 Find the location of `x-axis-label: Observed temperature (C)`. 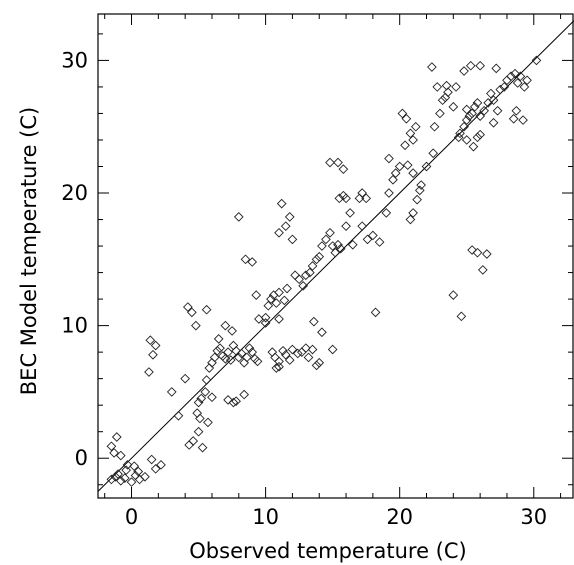

x-axis-label: Observed temperature (C) is located at coordinates (327, 551).